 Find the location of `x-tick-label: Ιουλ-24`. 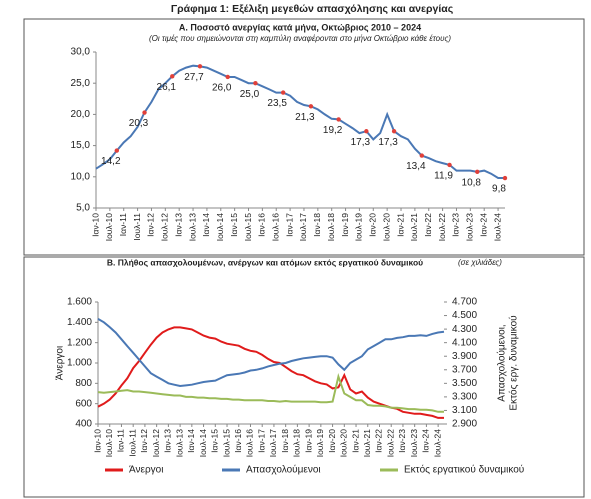

x-tick-label: Ιουλ-24 is located at coordinates (437, 443).